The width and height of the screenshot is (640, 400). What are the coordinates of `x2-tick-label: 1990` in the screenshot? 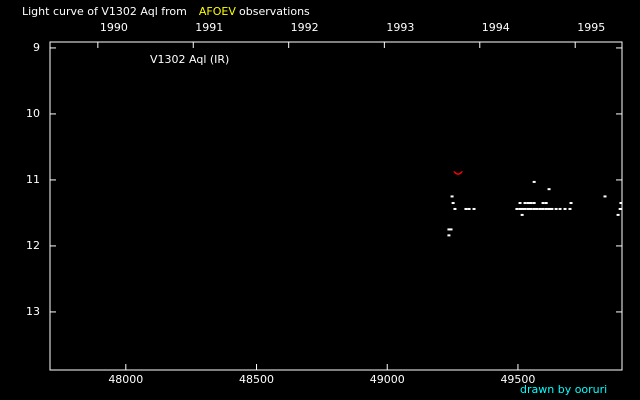 It's located at (114, 27).